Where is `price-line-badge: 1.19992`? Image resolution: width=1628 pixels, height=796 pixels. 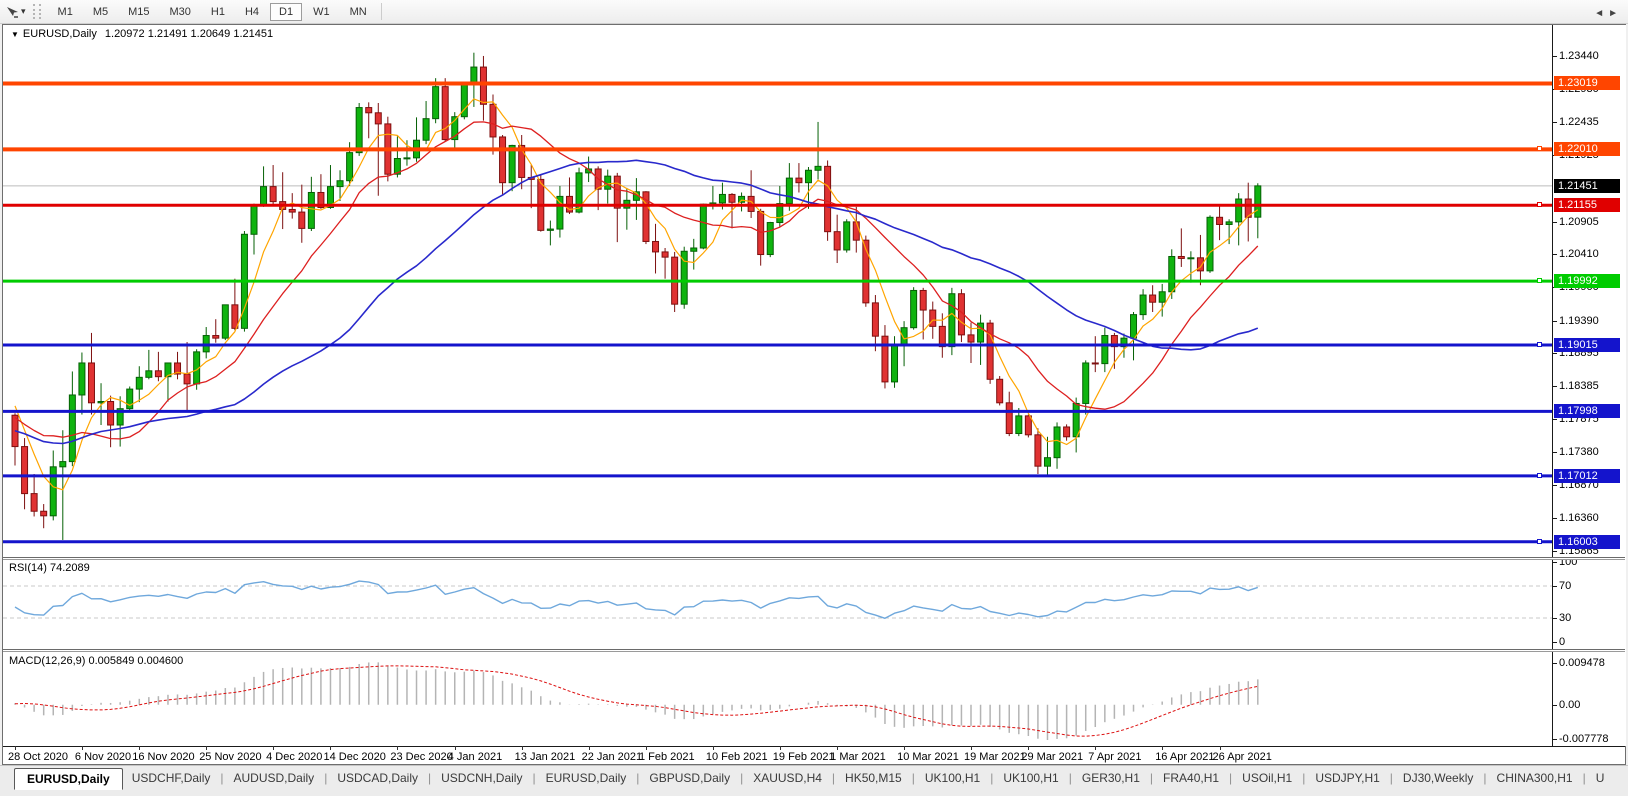 price-line-badge: 1.19992 is located at coordinates (1587, 281).